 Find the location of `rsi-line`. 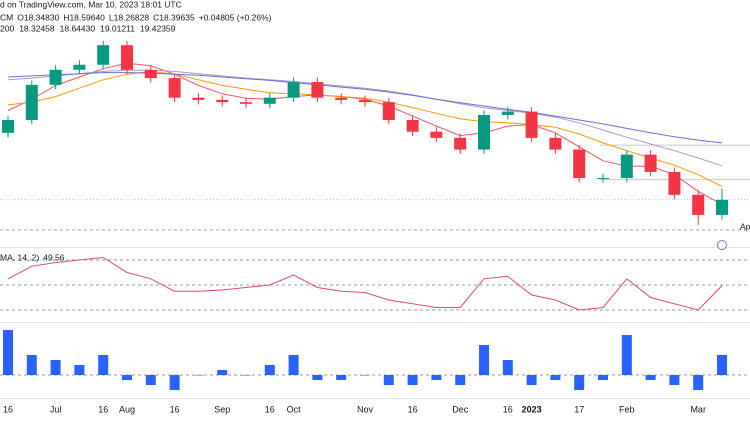

rsi-line is located at coordinates (365, 283).